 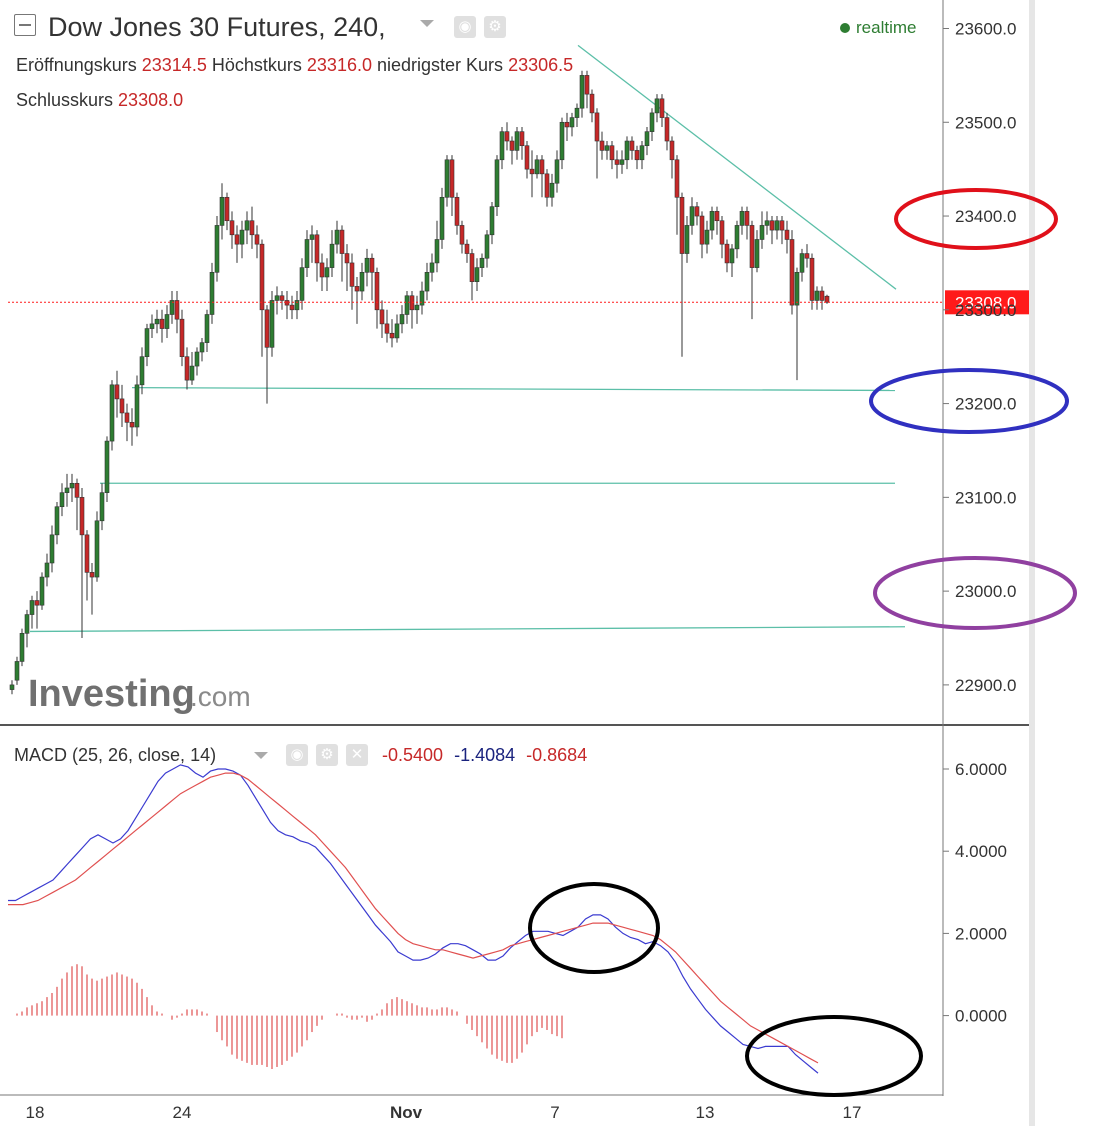 What do you see at coordinates (261, 755) in the screenshot?
I see `macd-chevron-down-icon` at bounding box center [261, 755].